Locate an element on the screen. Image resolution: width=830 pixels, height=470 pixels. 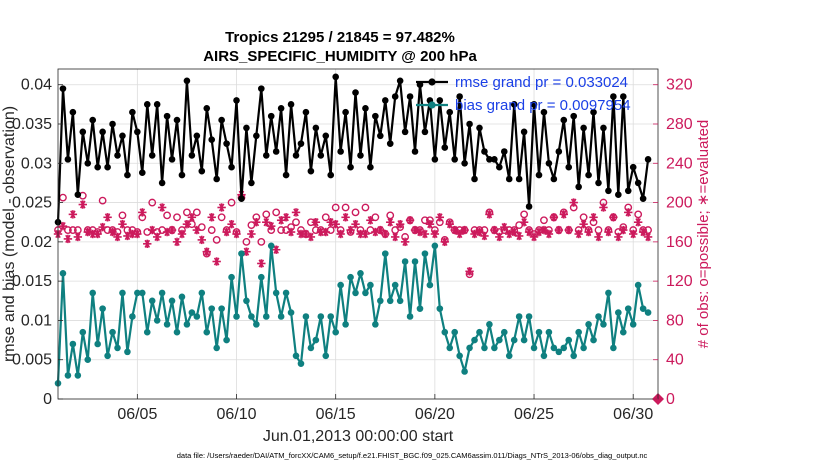
left-tick-label: 0 is located at coordinates (47, 399).